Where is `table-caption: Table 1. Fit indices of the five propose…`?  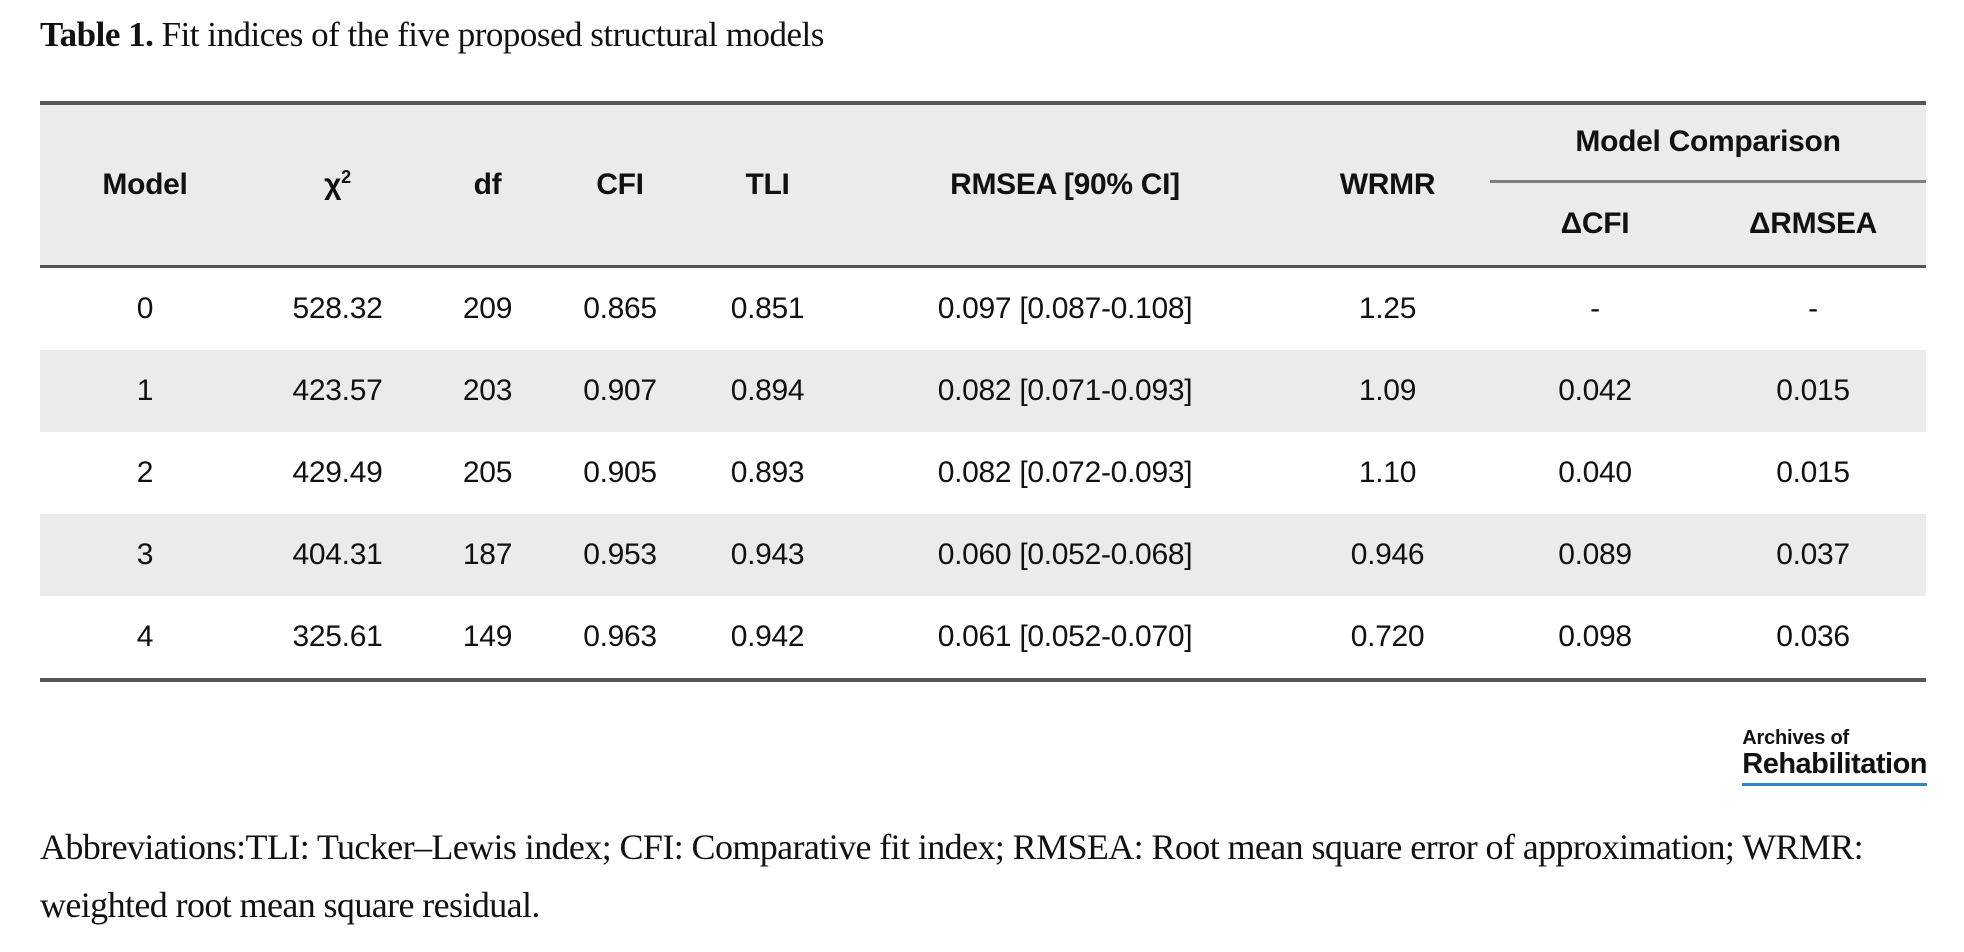
table-caption: Table 1. Fit indices of the five propose… is located at coordinates (432, 35).